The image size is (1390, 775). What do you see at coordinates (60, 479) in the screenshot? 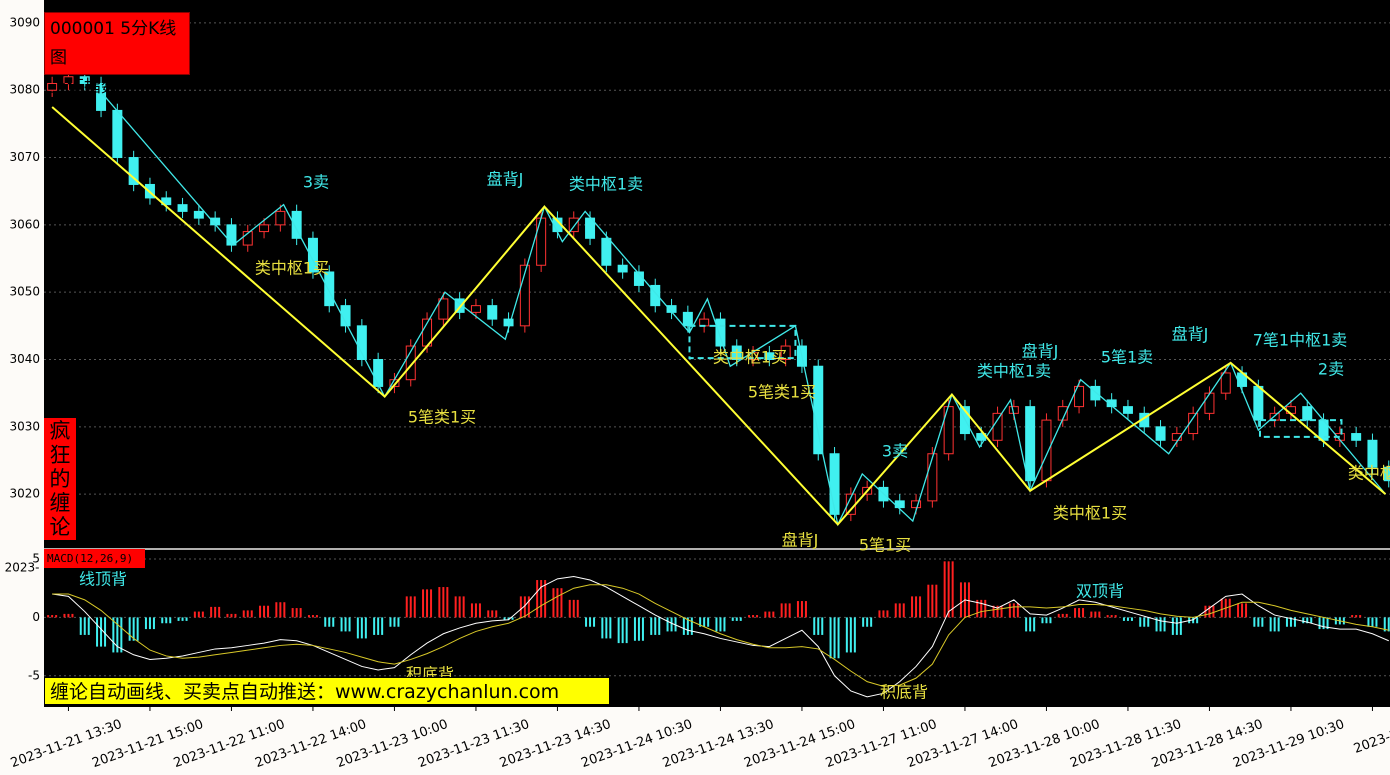
I see `watermark: 疯狂的缠论` at bounding box center [60, 479].